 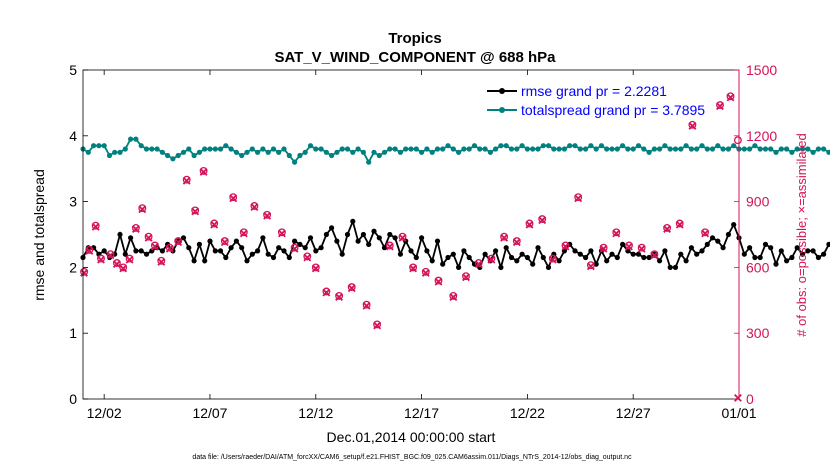 What do you see at coordinates (73, 267) in the screenshot?
I see `left-y-tick-label: 2` at bounding box center [73, 267].